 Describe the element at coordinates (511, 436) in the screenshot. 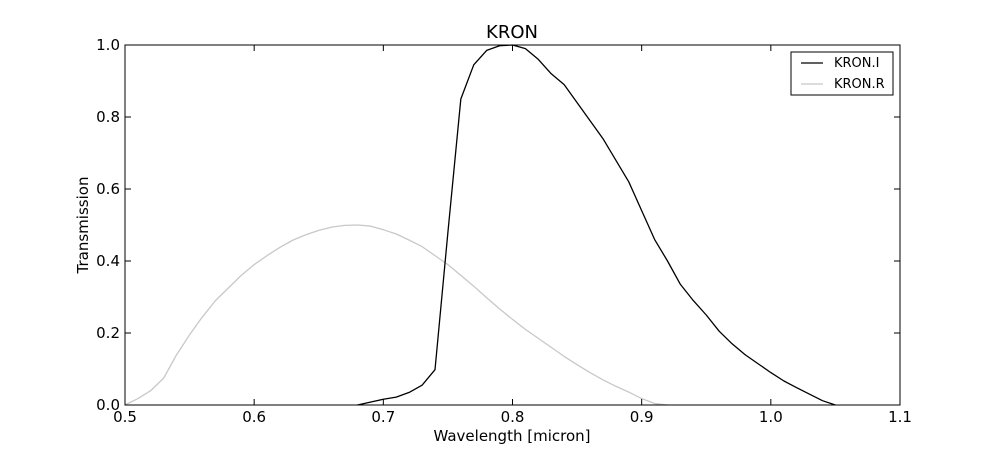

I see `x-axis-label: Wavelength [micron]` at that location.